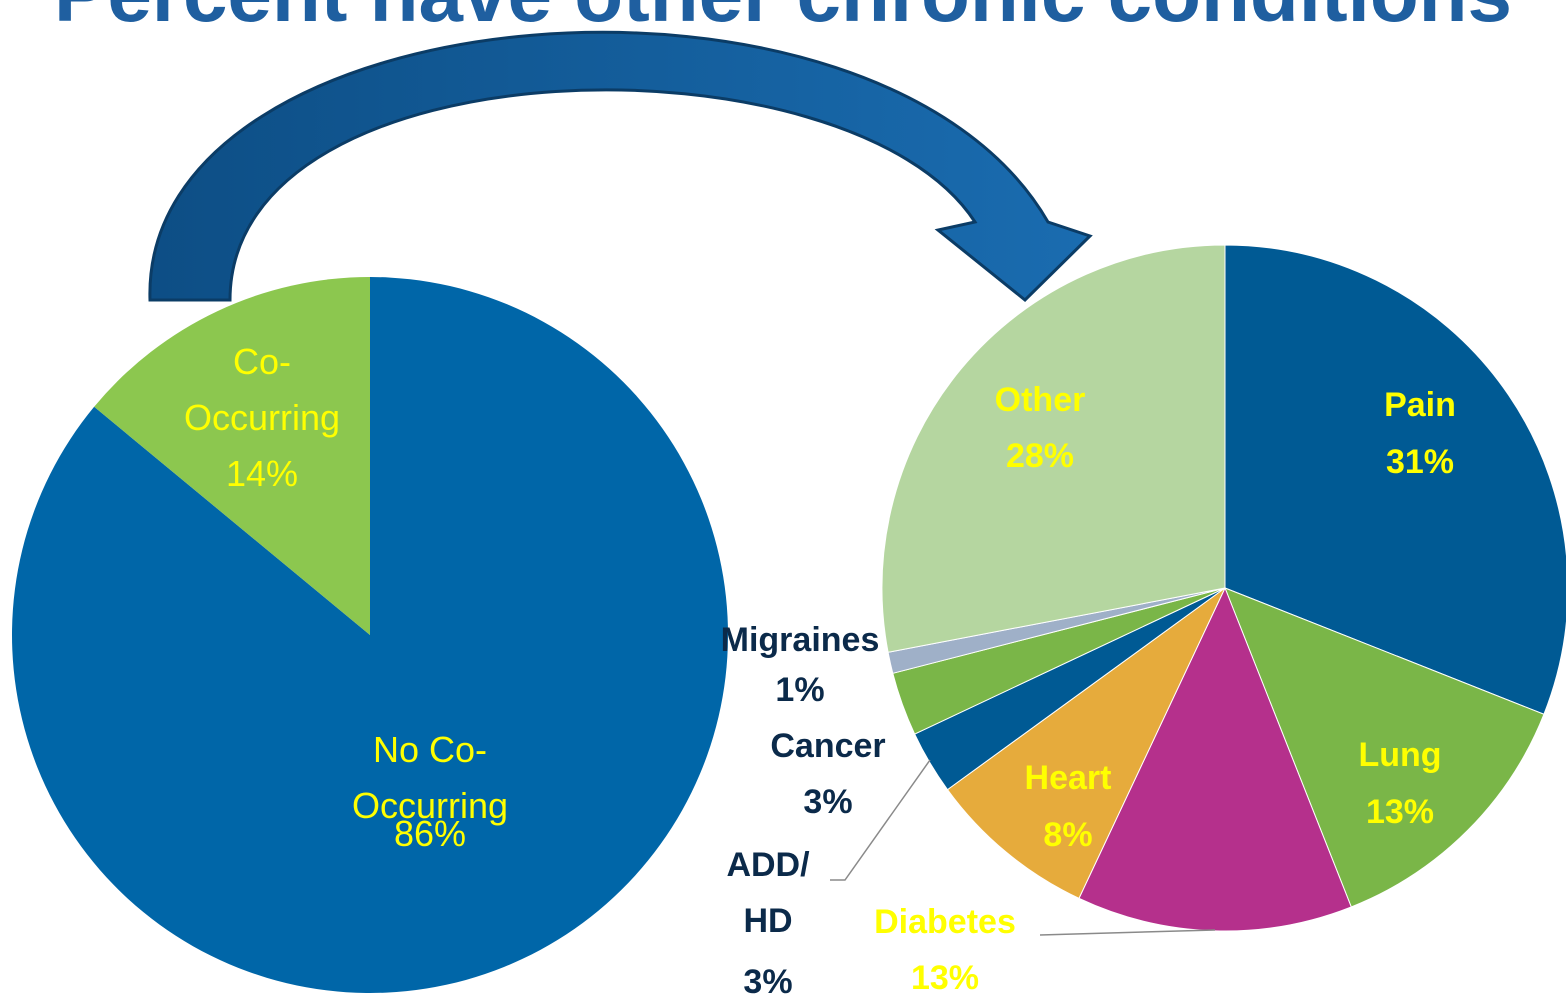  Describe the element at coordinates (1420, 462) in the screenshot. I see `slice-value-label: 31%` at that location.